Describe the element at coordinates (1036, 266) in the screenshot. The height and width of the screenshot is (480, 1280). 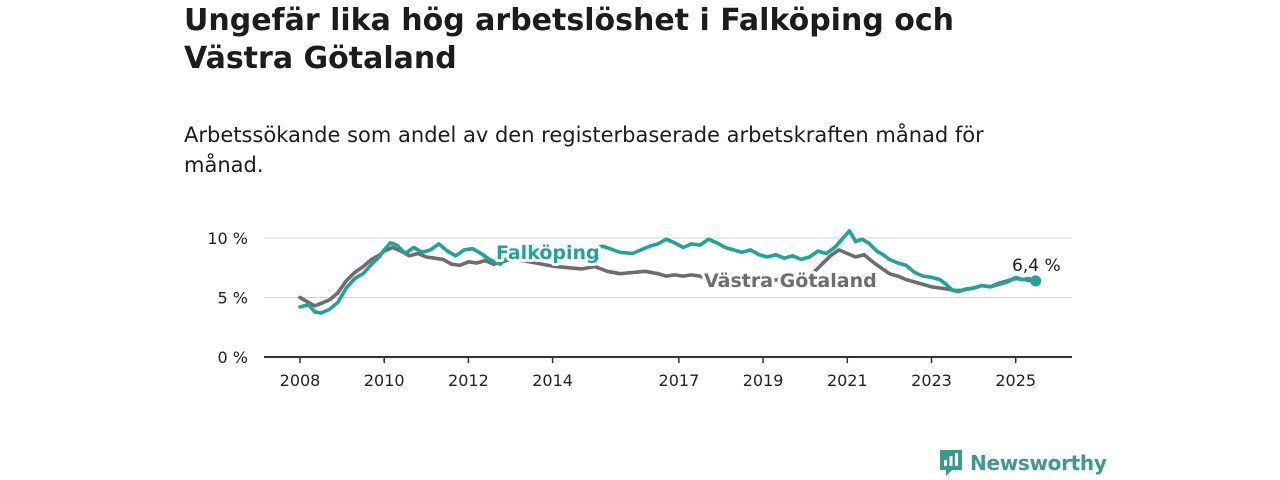
I see `end-value-label: 6,4 %` at that location.